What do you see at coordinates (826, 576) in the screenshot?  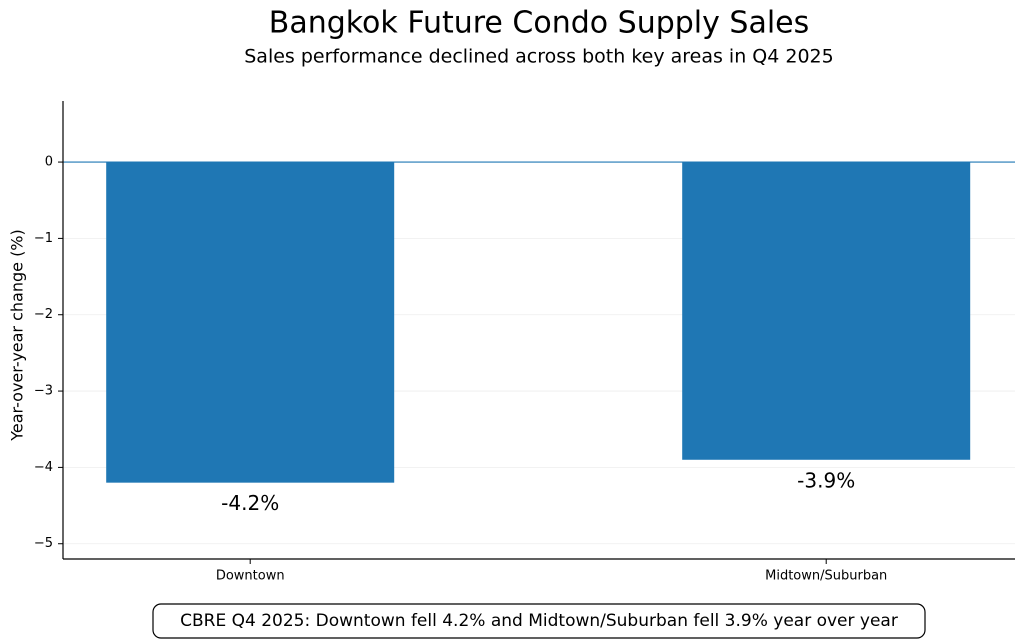 I see `x-tick-label: Midtown/Suburban` at bounding box center [826, 576].